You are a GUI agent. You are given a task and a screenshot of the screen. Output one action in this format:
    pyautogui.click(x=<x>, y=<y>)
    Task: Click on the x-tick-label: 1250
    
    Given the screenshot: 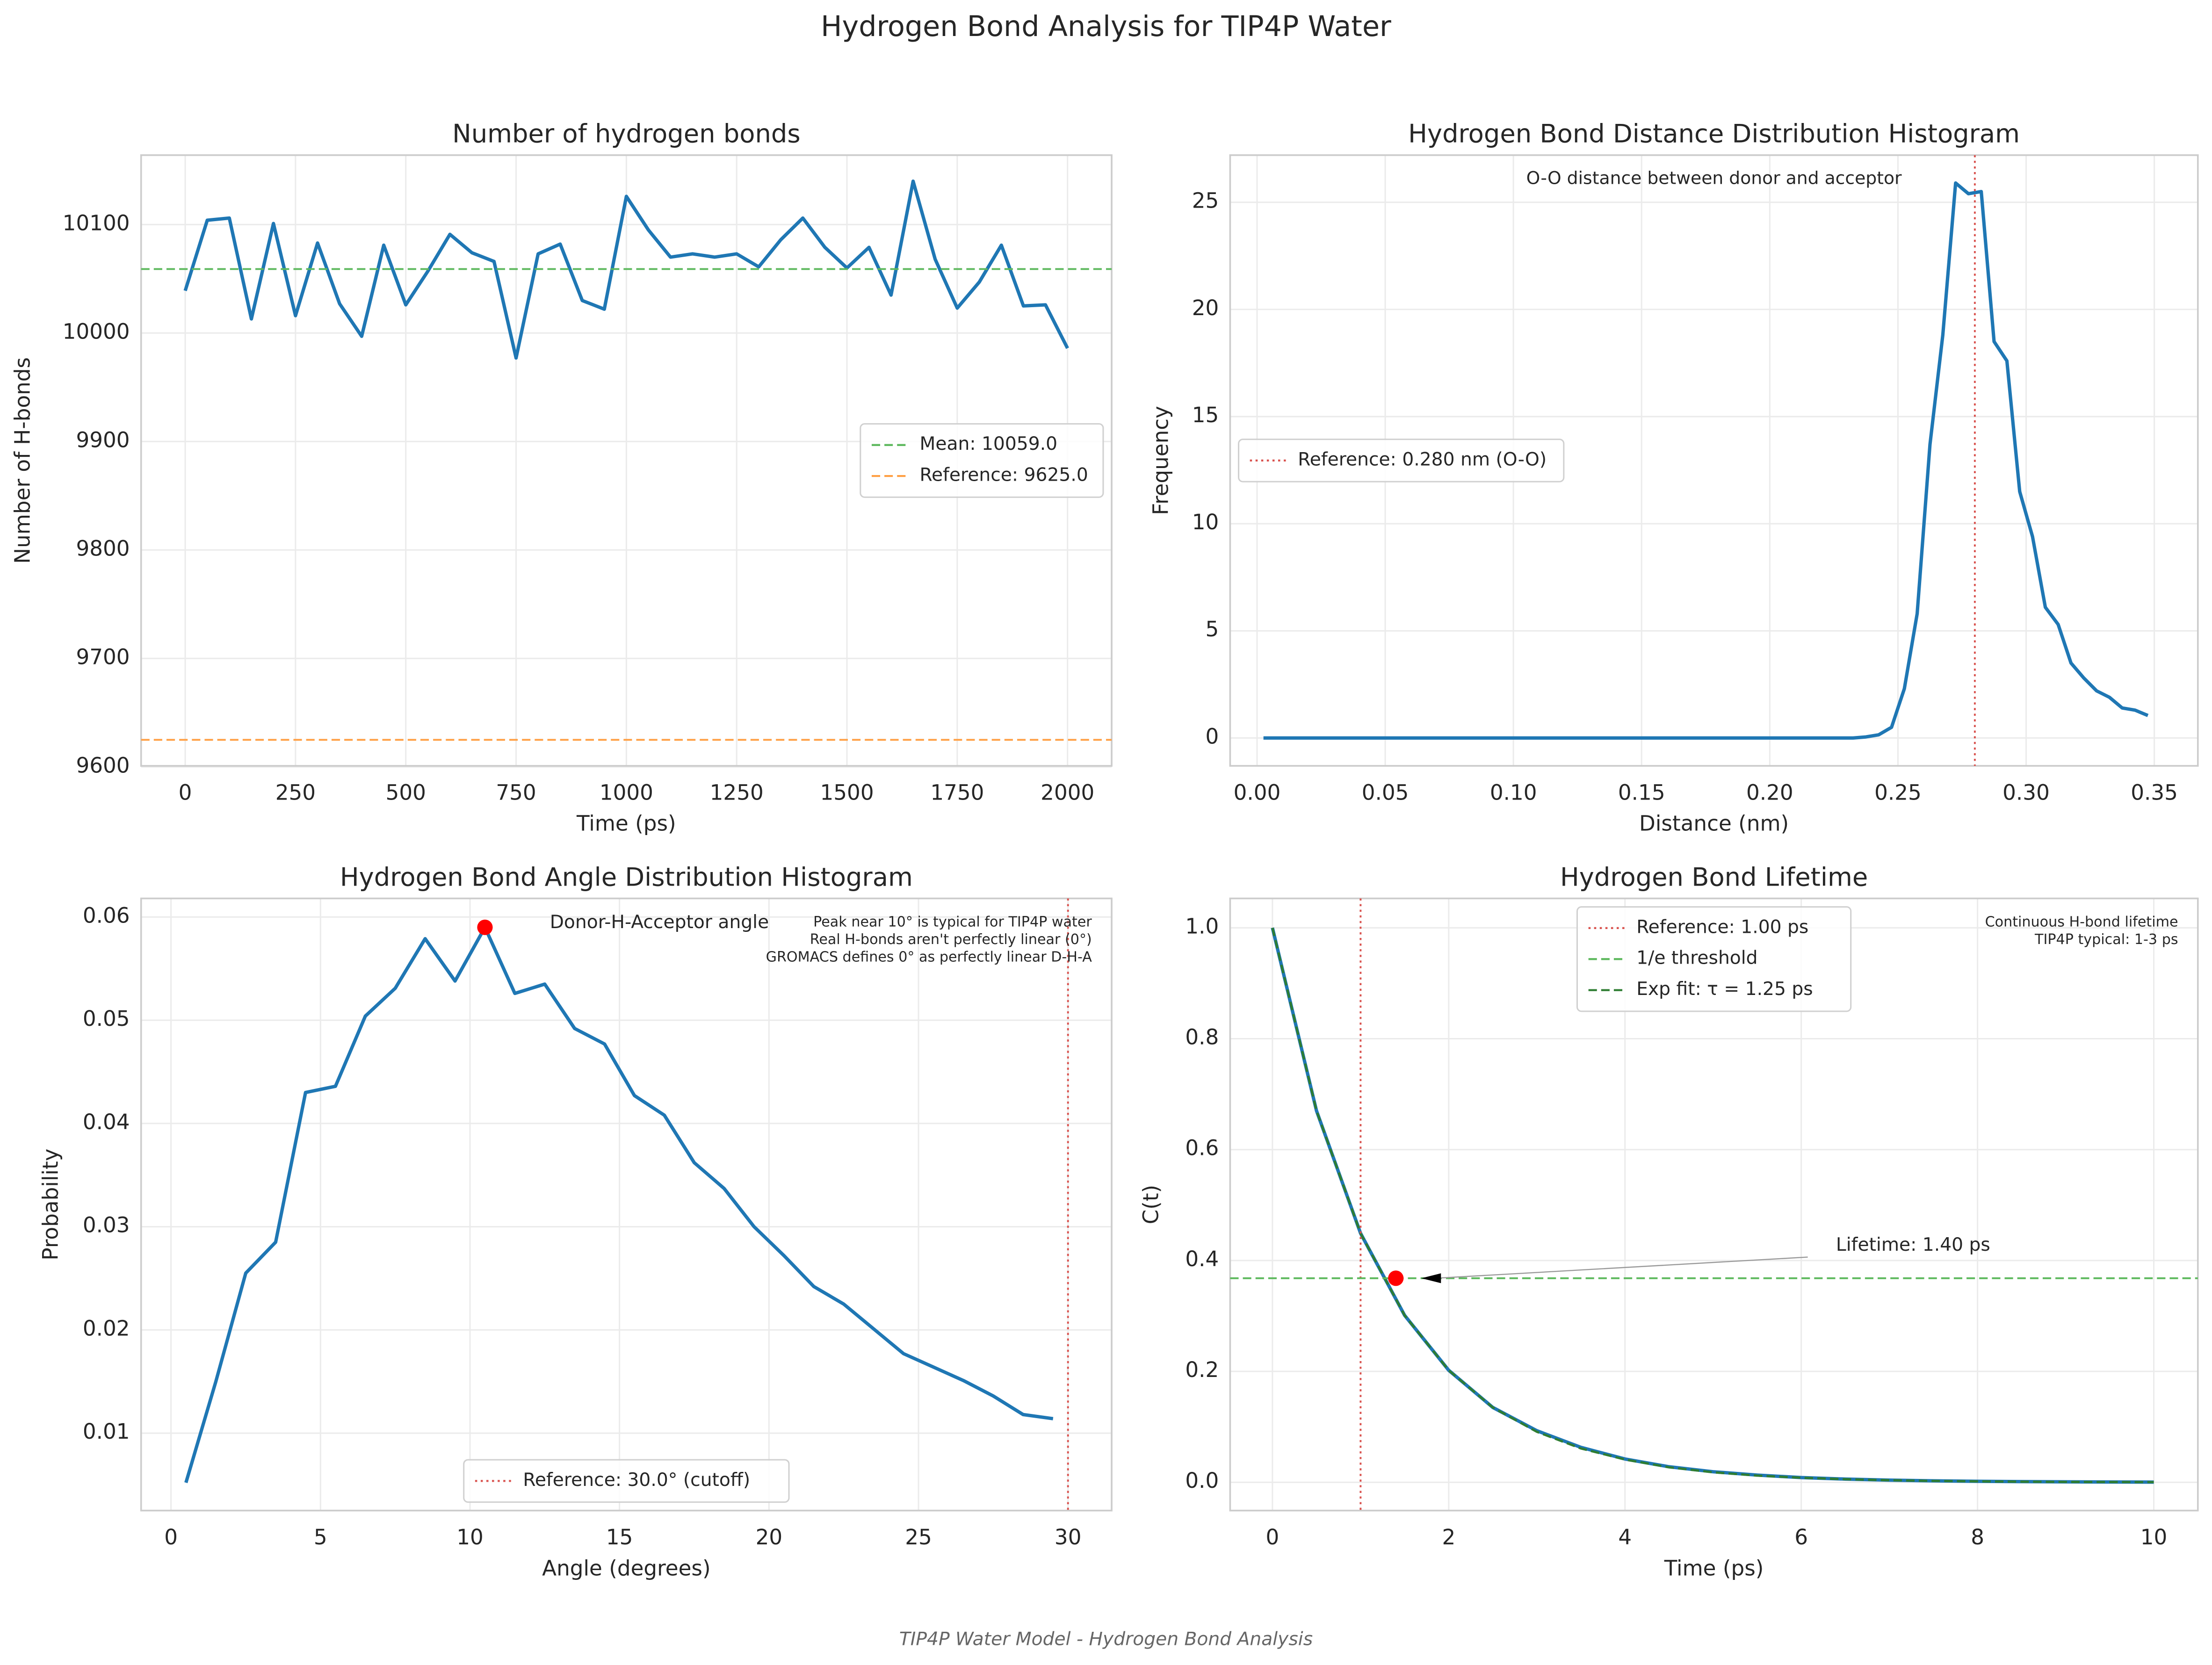 What is the action you would take?
    pyautogui.click(x=737, y=792)
    